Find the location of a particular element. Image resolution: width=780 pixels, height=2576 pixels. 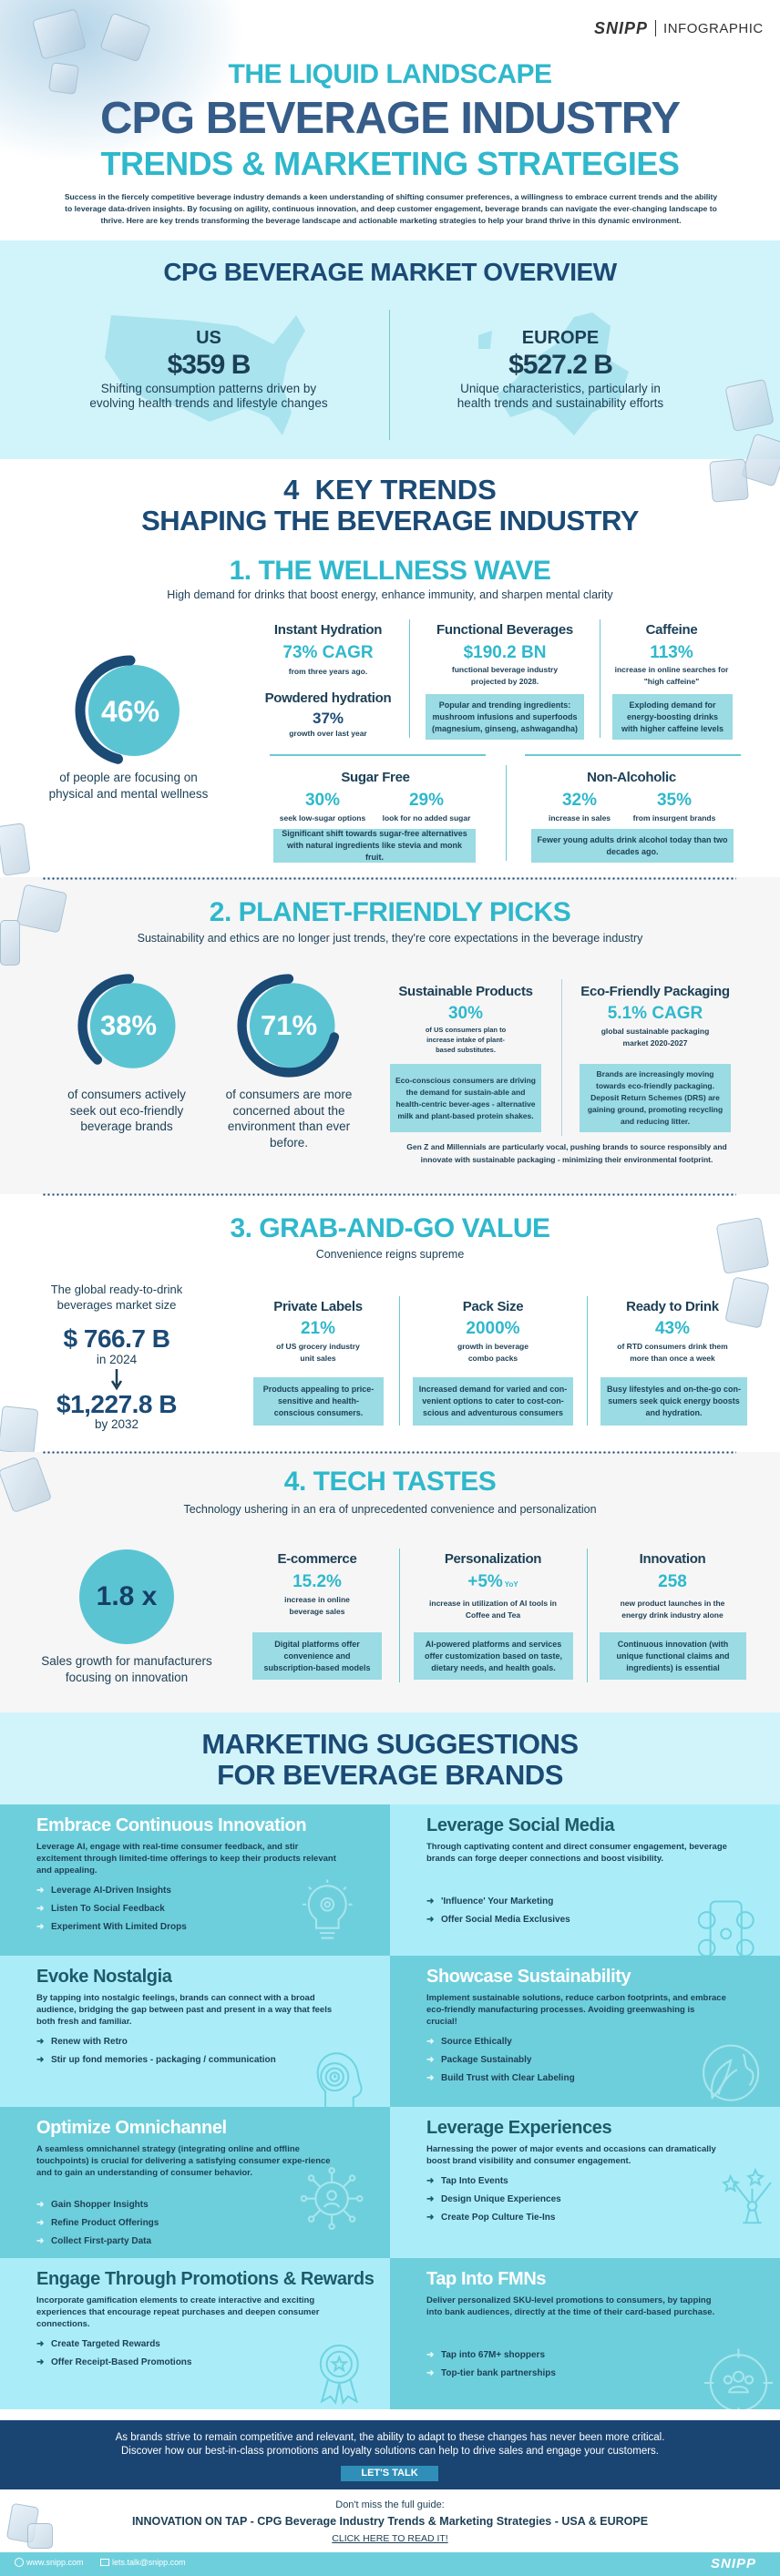

marketing-card-bullet: ➜ Build Trust with Clear Labeling is located at coordinates (501, 2078).